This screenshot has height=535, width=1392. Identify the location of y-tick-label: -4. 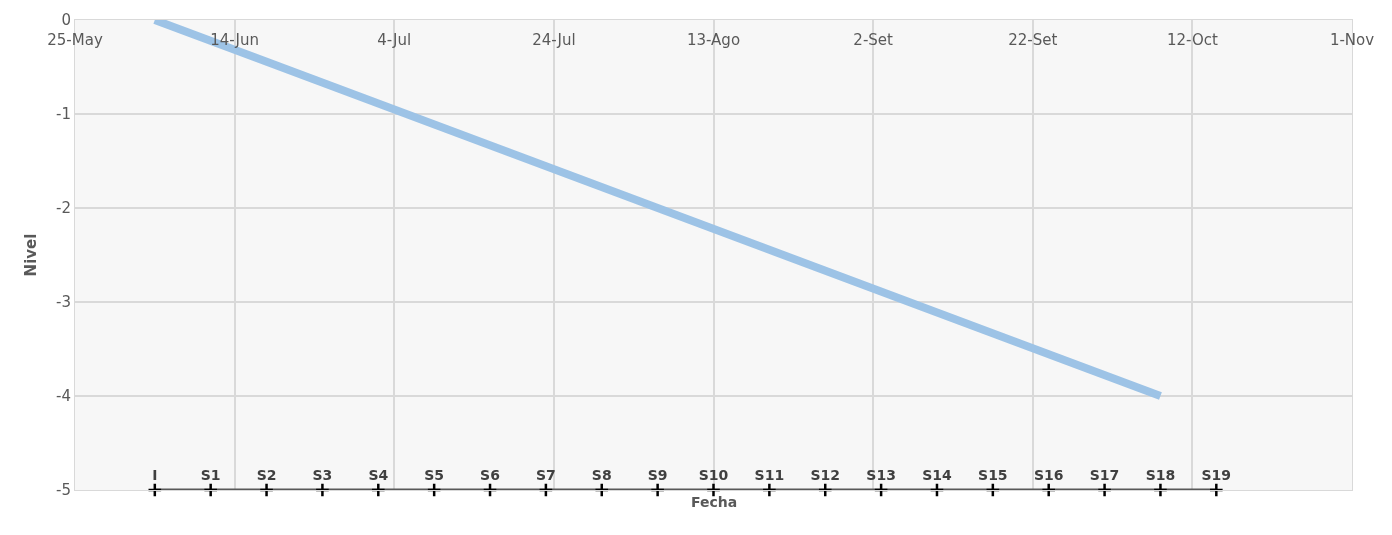
(63, 396).